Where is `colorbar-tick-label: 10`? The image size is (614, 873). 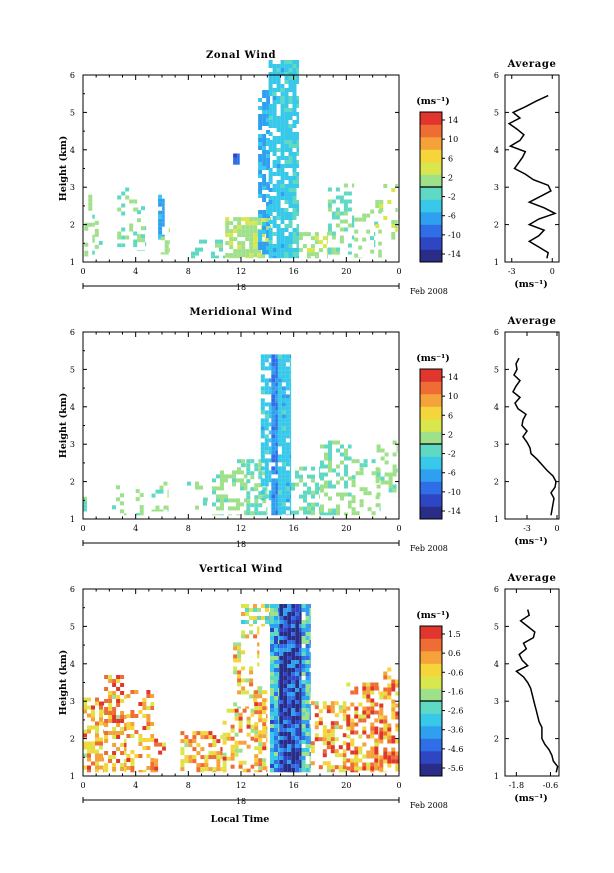
colorbar-tick-label: 10 is located at coordinates (453, 396).